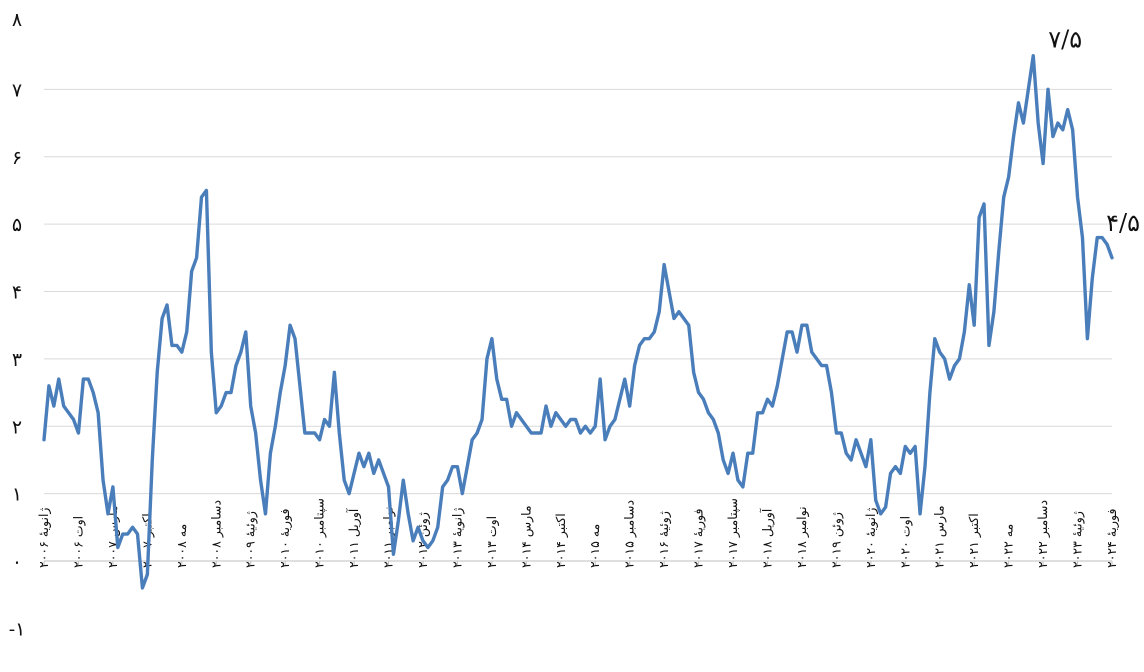 The image size is (1144, 672). I want to click on x-tick-label: ژوئیهٔ ۲۰۰۹, so click(251, 539).